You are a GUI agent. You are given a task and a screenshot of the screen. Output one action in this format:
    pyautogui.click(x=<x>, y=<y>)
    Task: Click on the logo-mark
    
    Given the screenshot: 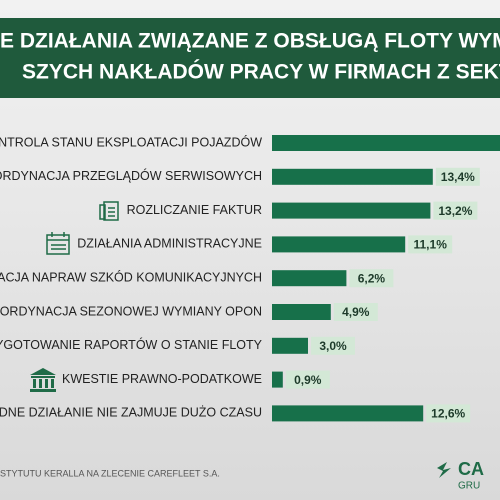 What is the action you would take?
    pyautogui.click(x=444, y=470)
    